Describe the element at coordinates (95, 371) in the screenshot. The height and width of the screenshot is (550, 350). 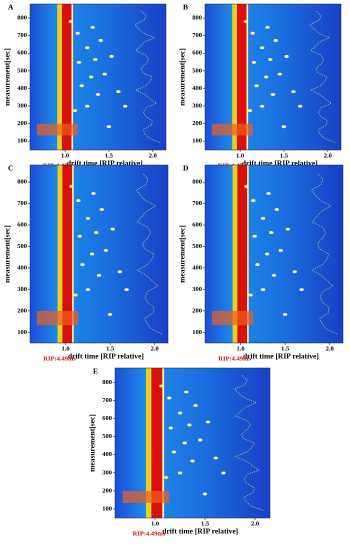
I see `panel-label: E` at that location.